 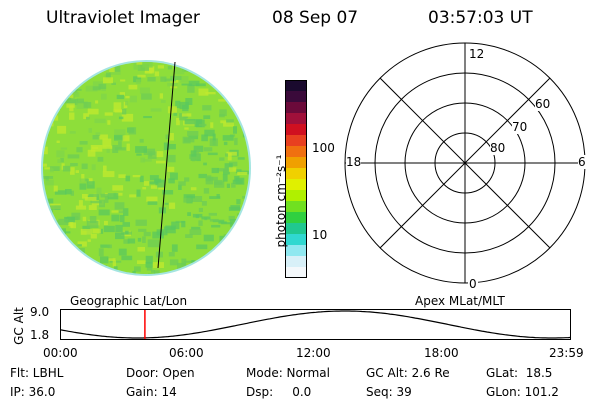 I want to click on mlat-label-70: 70, so click(x=520, y=127).